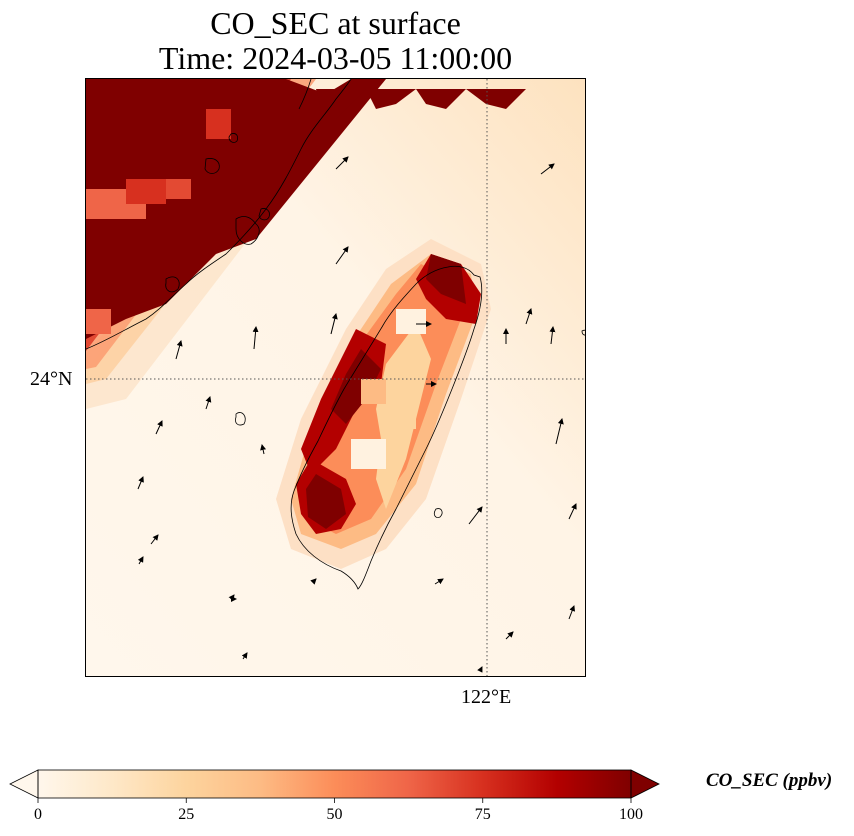 This screenshot has width=854, height=836. Describe the element at coordinates (335, 23) in the screenshot. I see `map-title-line1: CO_SEC at surface` at that location.